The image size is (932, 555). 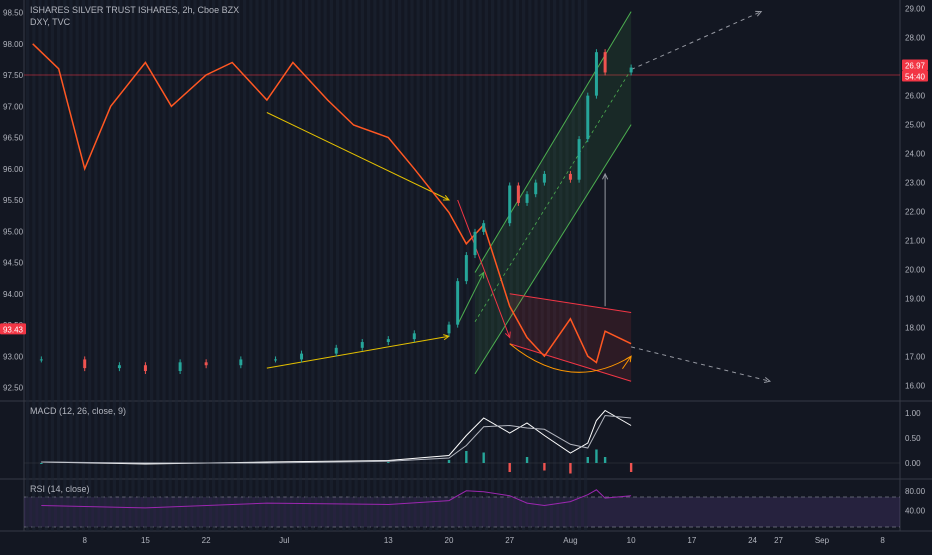 I want to click on rising-channel-fill, so click(x=553, y=192).